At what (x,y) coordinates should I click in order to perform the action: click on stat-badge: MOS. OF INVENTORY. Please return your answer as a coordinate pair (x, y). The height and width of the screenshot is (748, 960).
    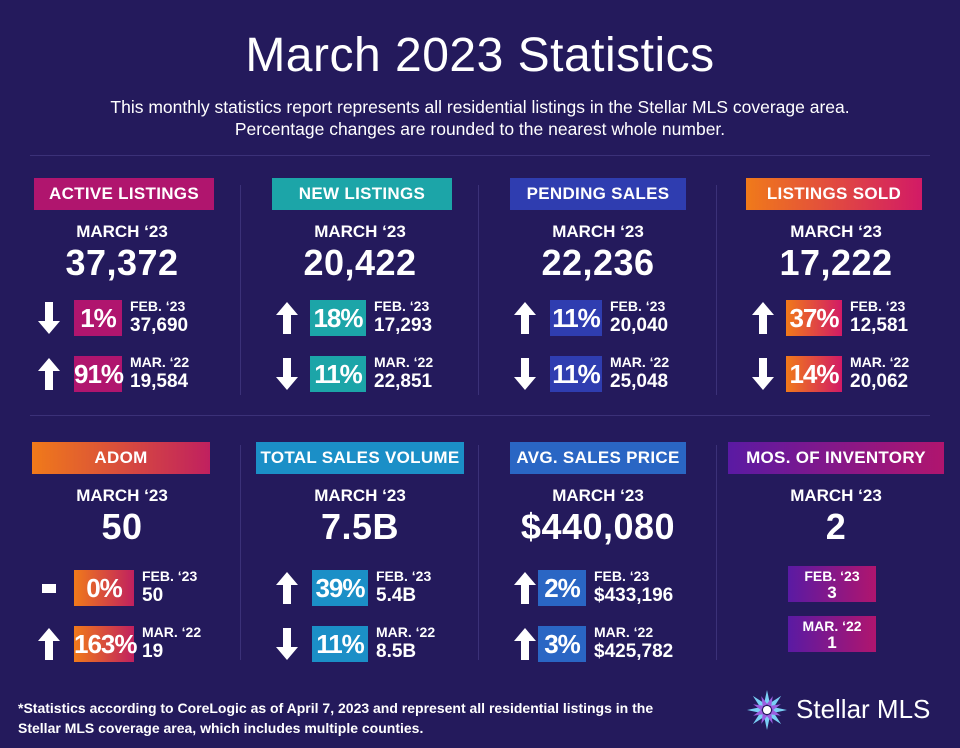
    Looking at the image, I should click on (836, 458).